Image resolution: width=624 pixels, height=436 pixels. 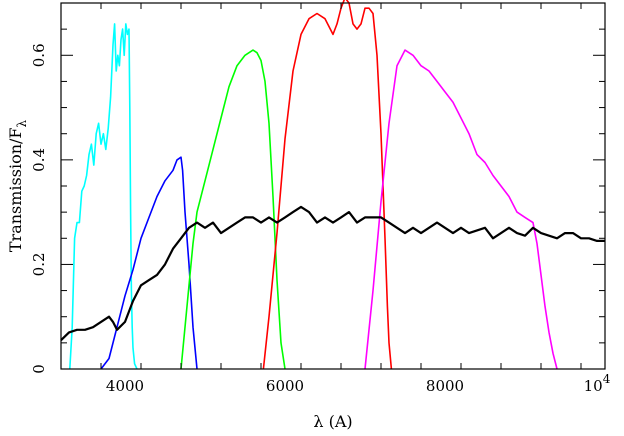 I want to click on x-tick-label: 4000, so click(x=125, y=386).